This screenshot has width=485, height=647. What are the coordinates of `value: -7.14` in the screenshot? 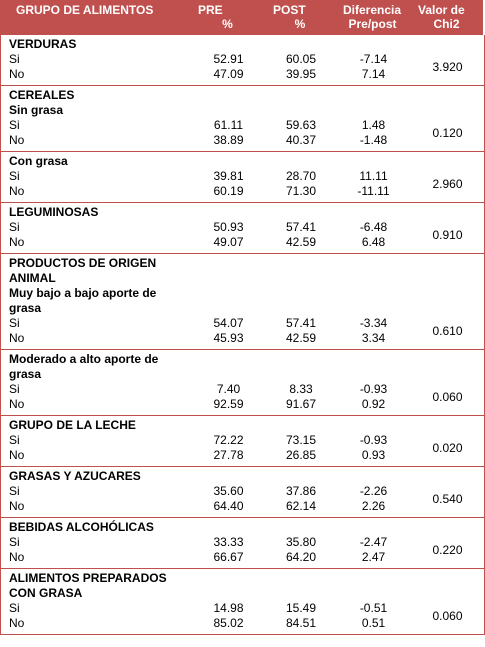 It's located at (373, 59).